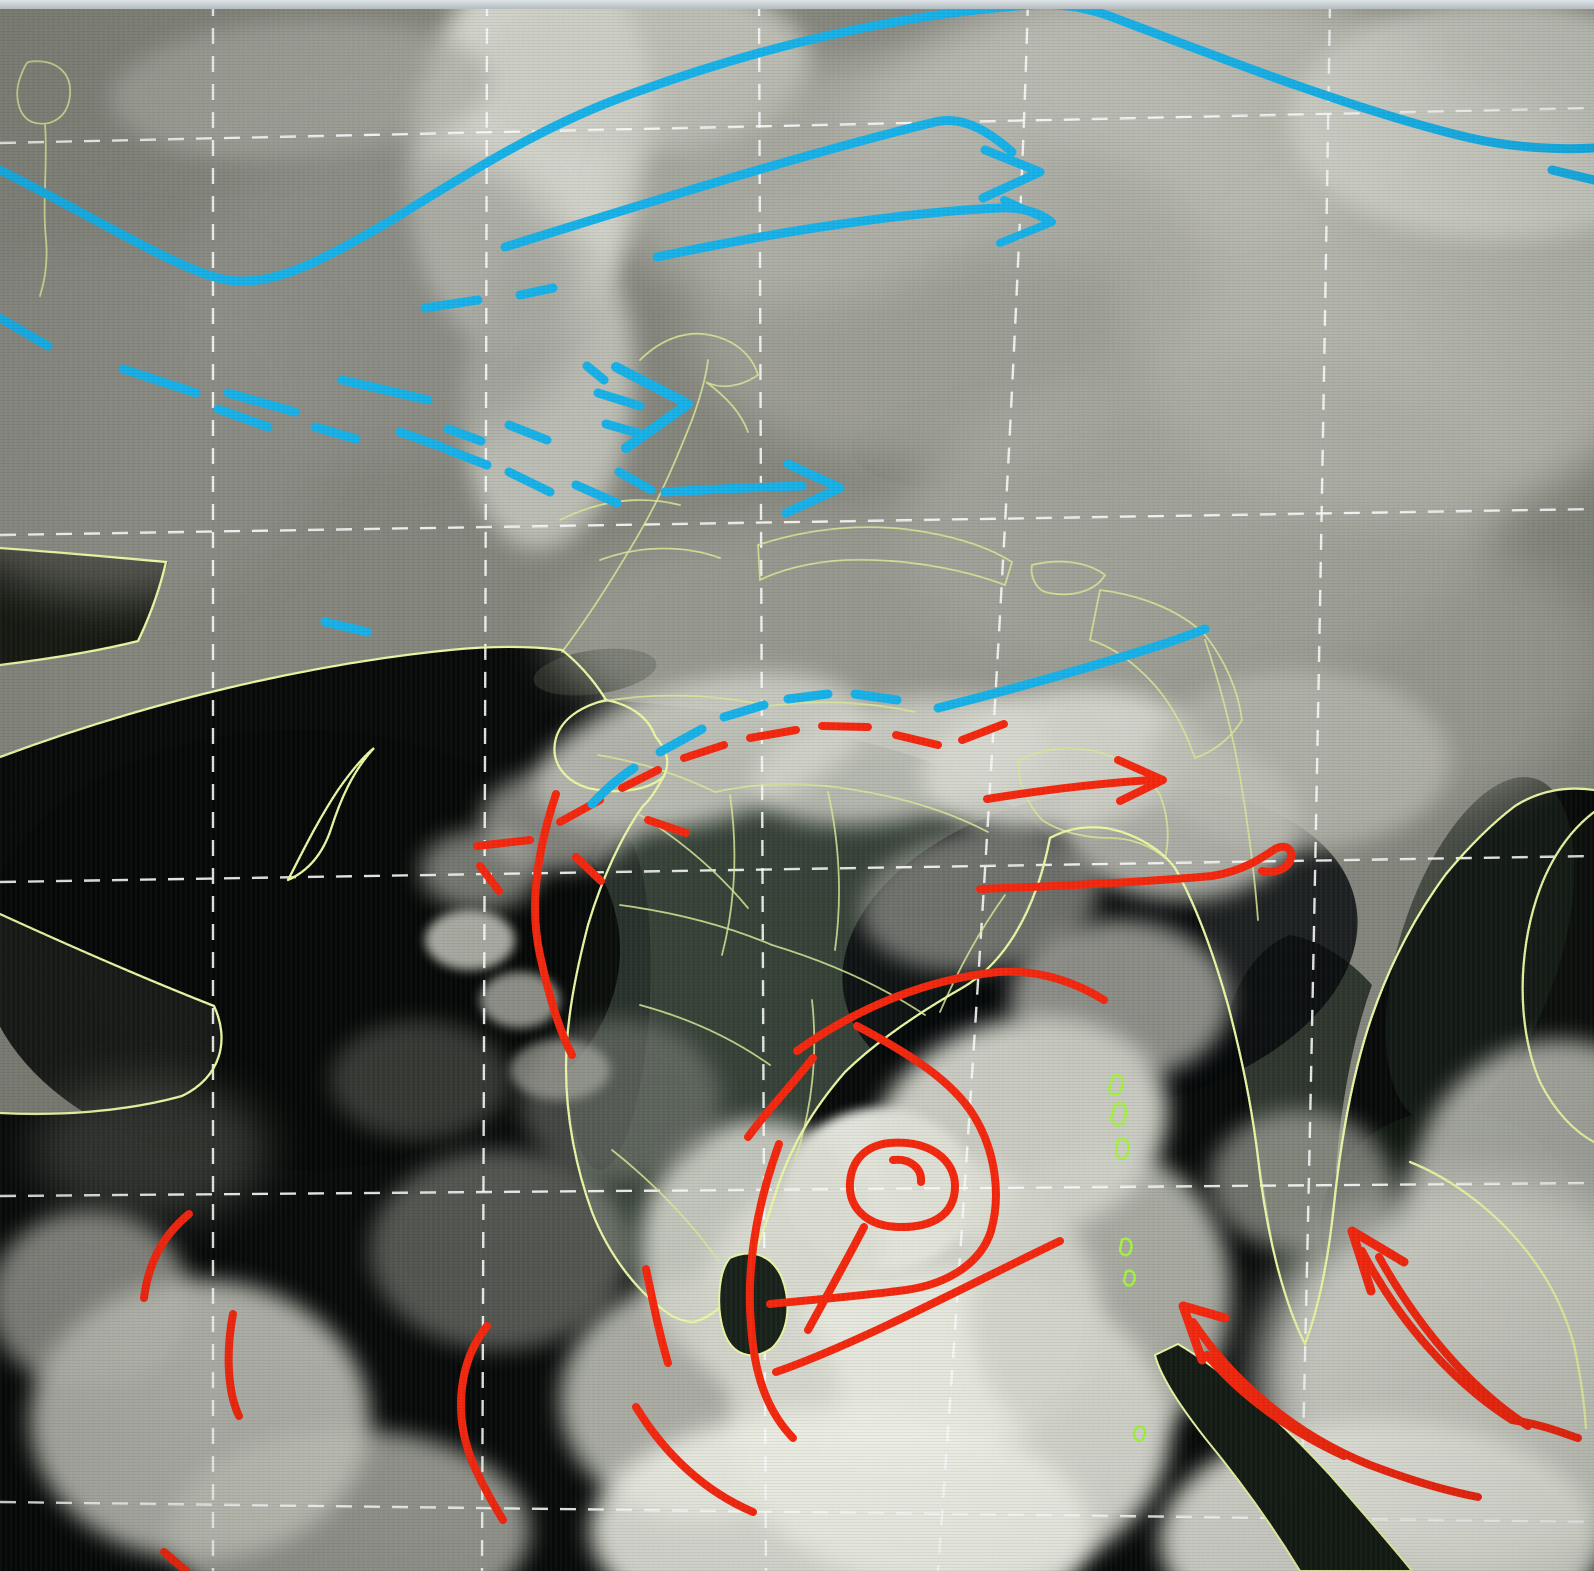  I want to click on arabia-coast, so click(111, 1014).